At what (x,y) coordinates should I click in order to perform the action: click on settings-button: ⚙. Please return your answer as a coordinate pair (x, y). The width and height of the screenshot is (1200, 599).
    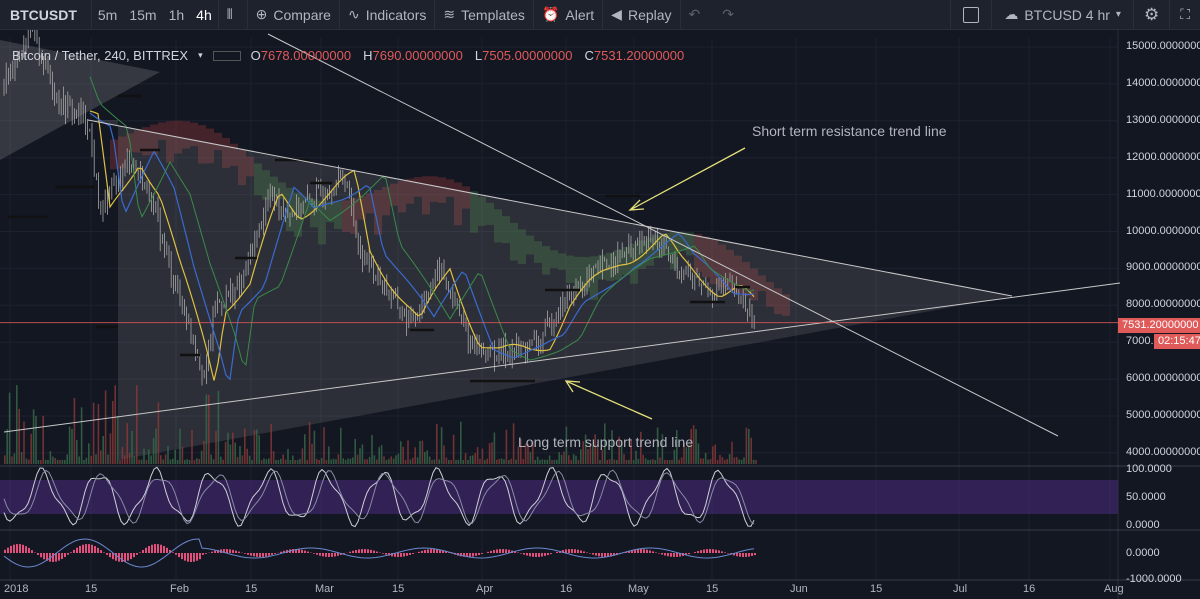
    Looking at the image, I should click on (1151, 15).